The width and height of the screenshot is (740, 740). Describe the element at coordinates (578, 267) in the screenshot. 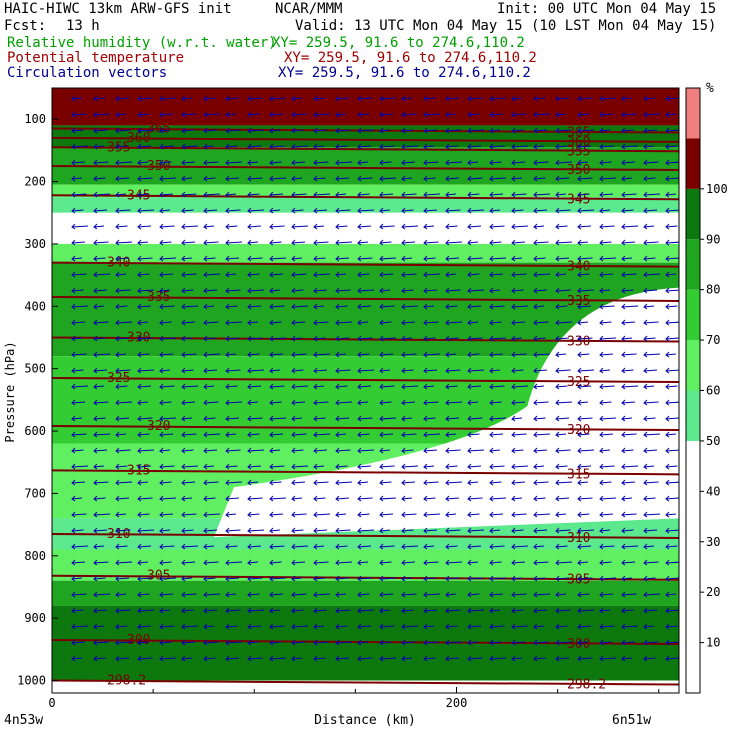

I see `theta-label-right-9: 340` at that location.